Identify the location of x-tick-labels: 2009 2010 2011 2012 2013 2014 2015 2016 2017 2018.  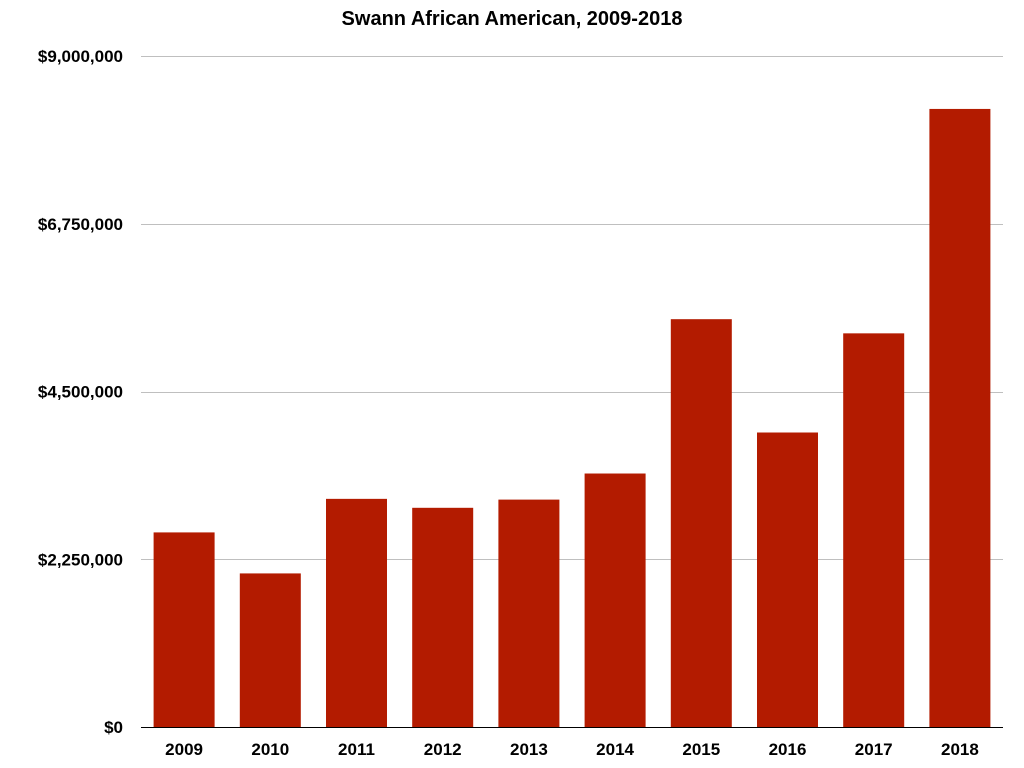
(572, 749).